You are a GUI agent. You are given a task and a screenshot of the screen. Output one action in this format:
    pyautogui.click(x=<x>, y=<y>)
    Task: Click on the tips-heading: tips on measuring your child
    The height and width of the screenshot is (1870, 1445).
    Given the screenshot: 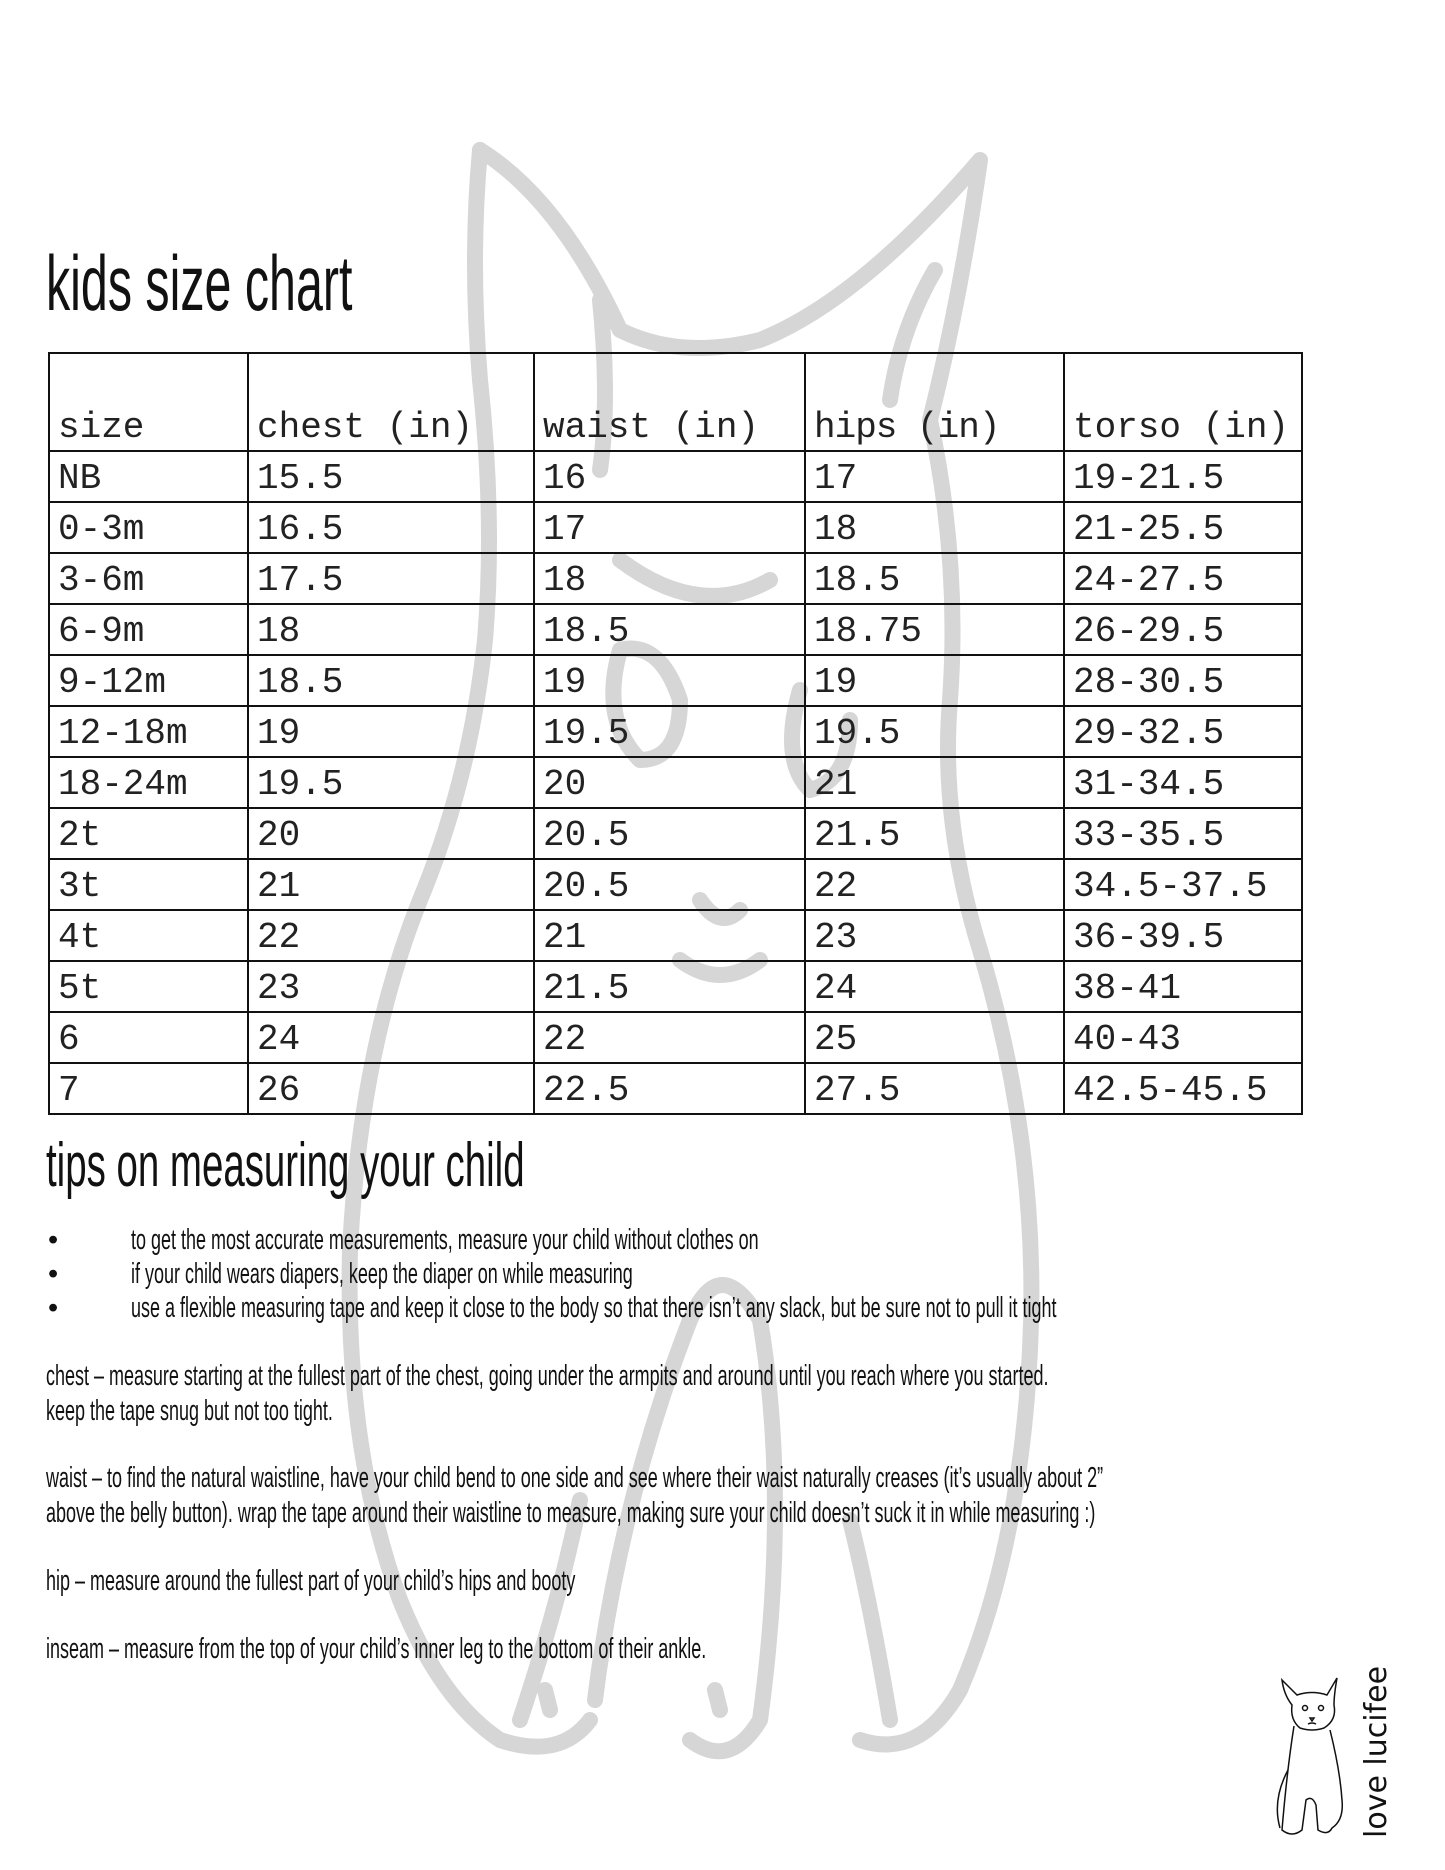 What is the action you would take?
    pyautogui.click(x=432, y=1165)
    